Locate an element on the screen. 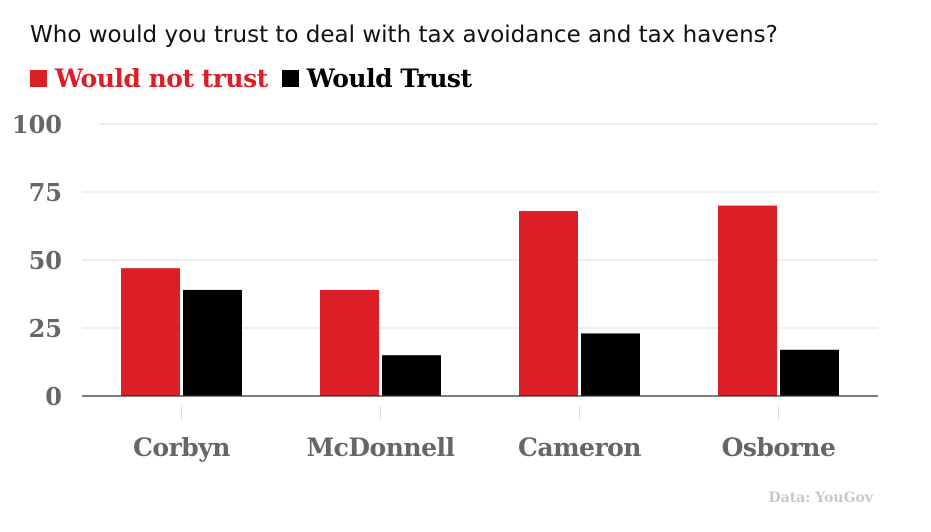 The image size is (931, 532). legend-item-would-trust: Would Trust is located at coordinates (376, 78).